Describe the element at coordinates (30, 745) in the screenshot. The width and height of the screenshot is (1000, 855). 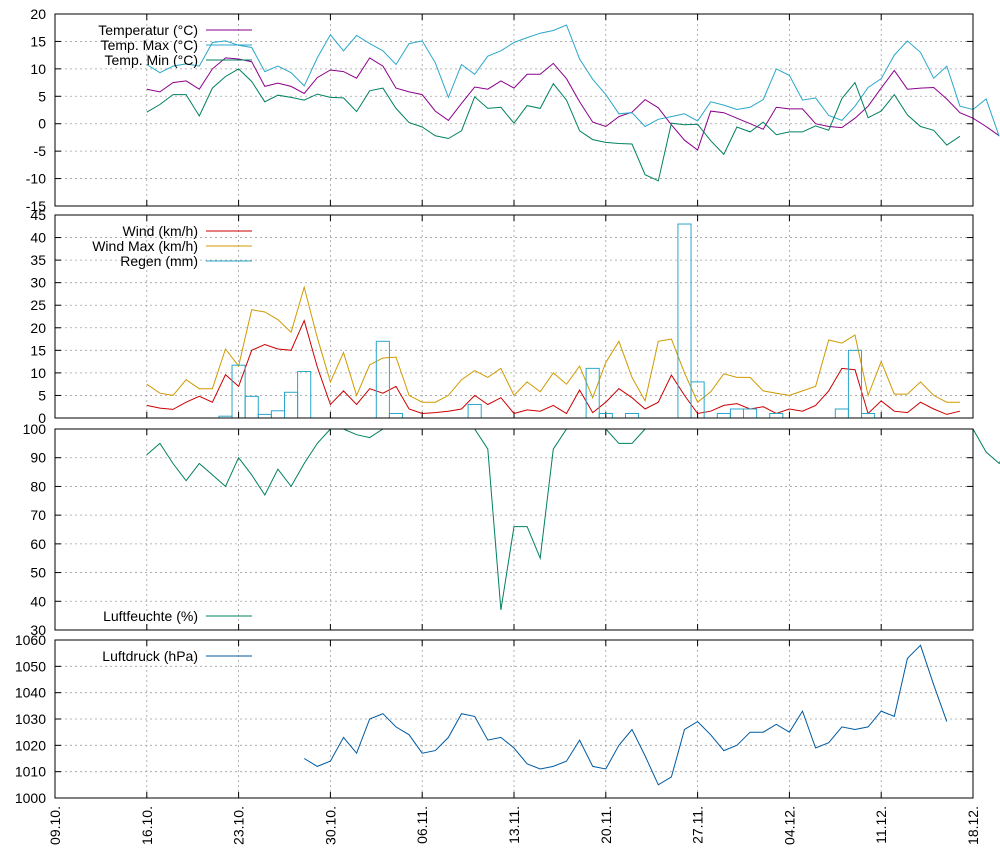
I see `y-tick-label: 1020` at that location.